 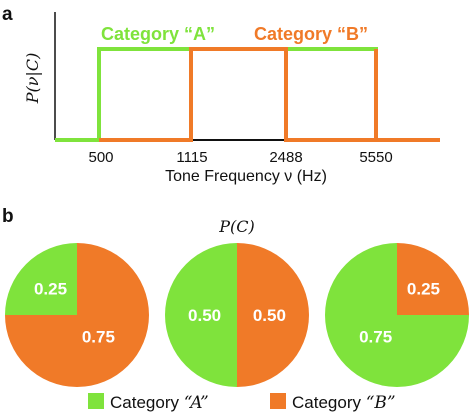 What do you see at coordinates (100, 157) in the screenshot?
I see `x-tick-label: 500` at bounding box center [100, 157].